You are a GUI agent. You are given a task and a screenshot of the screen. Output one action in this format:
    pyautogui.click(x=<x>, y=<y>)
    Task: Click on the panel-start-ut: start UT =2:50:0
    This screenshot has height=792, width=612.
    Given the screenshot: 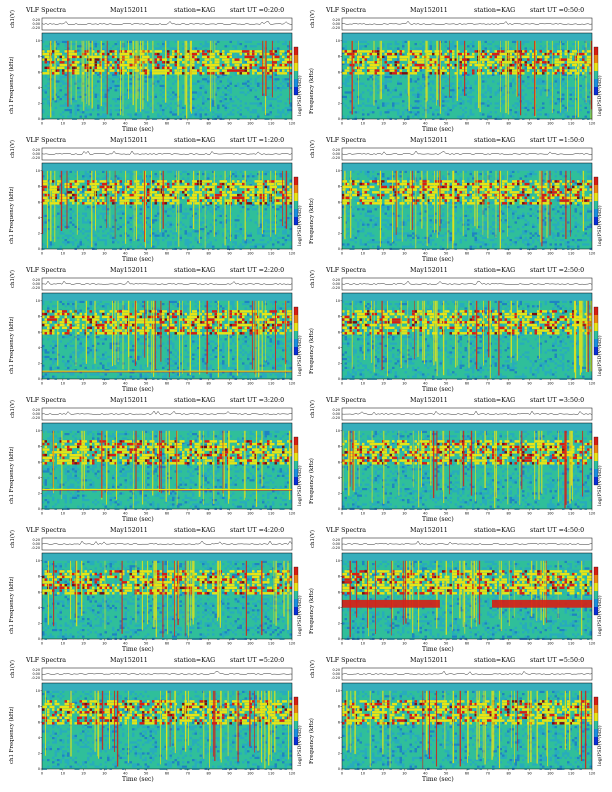 What is the action you would take?
    pyautogui.click(x=557, y=271)
    